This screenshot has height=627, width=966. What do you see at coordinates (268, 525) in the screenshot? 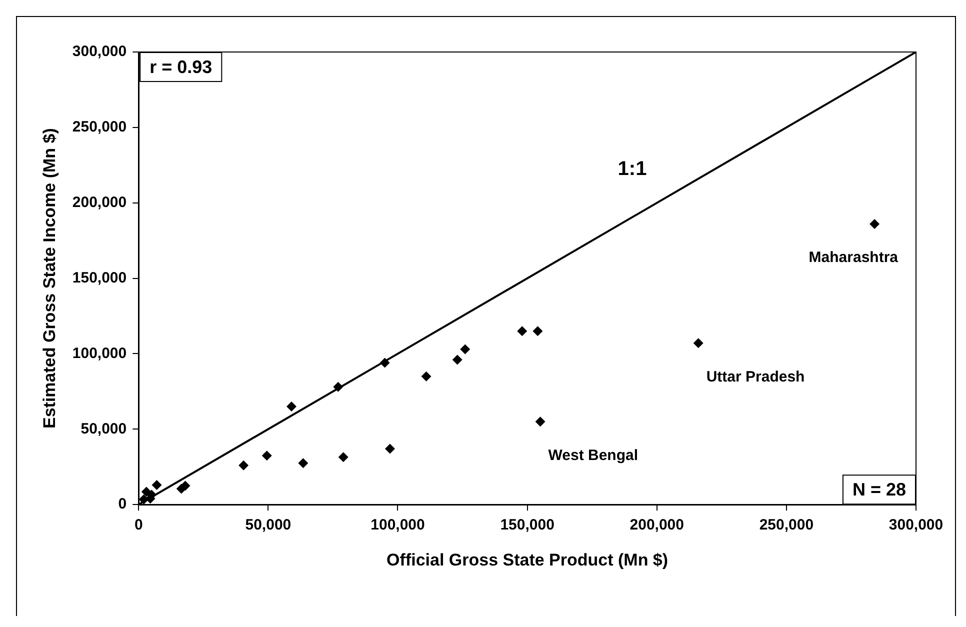
I see `x-tick-label: 50,000` at bounding box center [268, 525].